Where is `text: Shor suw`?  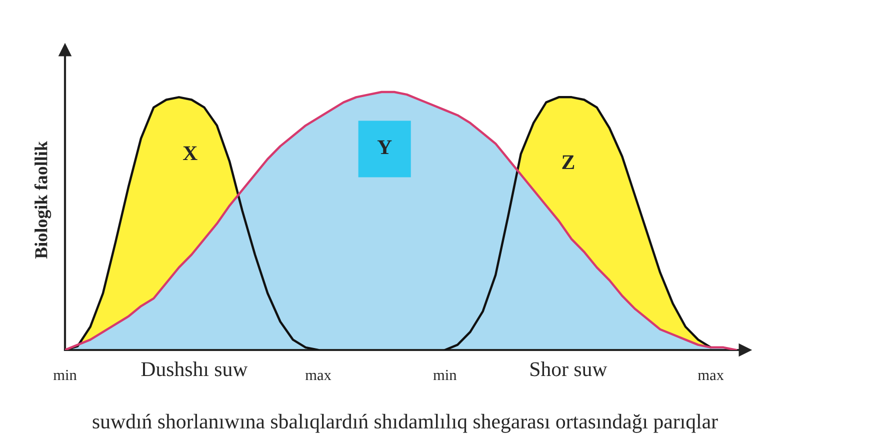
text: Shor suw is located at coordinates (569, 369).